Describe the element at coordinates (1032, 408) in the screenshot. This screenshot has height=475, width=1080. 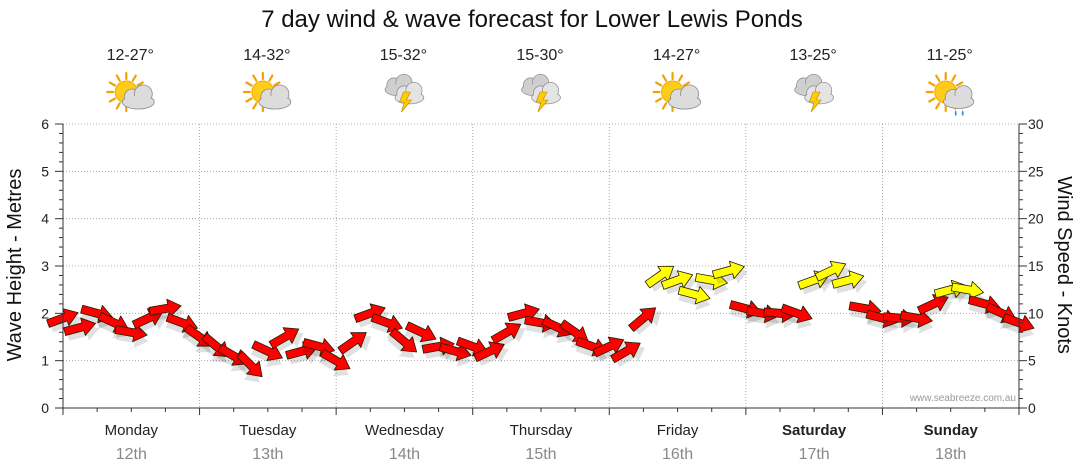
I see `right-tick-label: 0` at that location.